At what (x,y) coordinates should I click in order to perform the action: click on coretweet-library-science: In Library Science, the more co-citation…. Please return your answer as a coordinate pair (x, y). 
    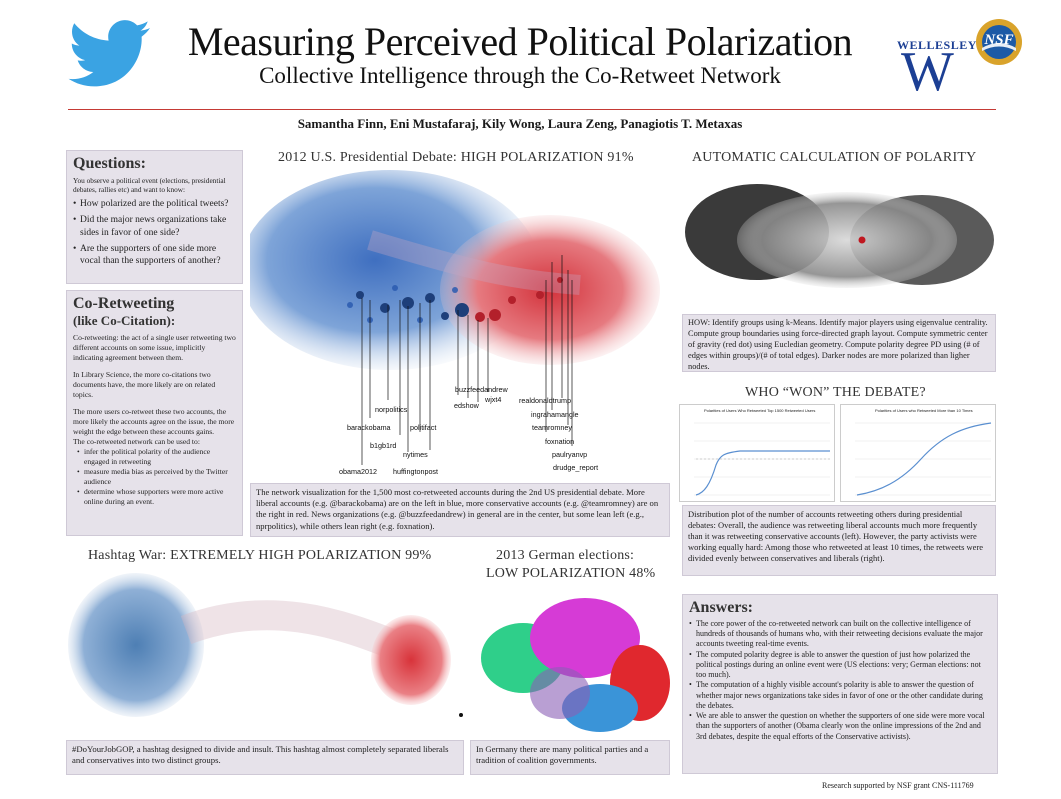
    Looking at the image, I should click on (144, 385).